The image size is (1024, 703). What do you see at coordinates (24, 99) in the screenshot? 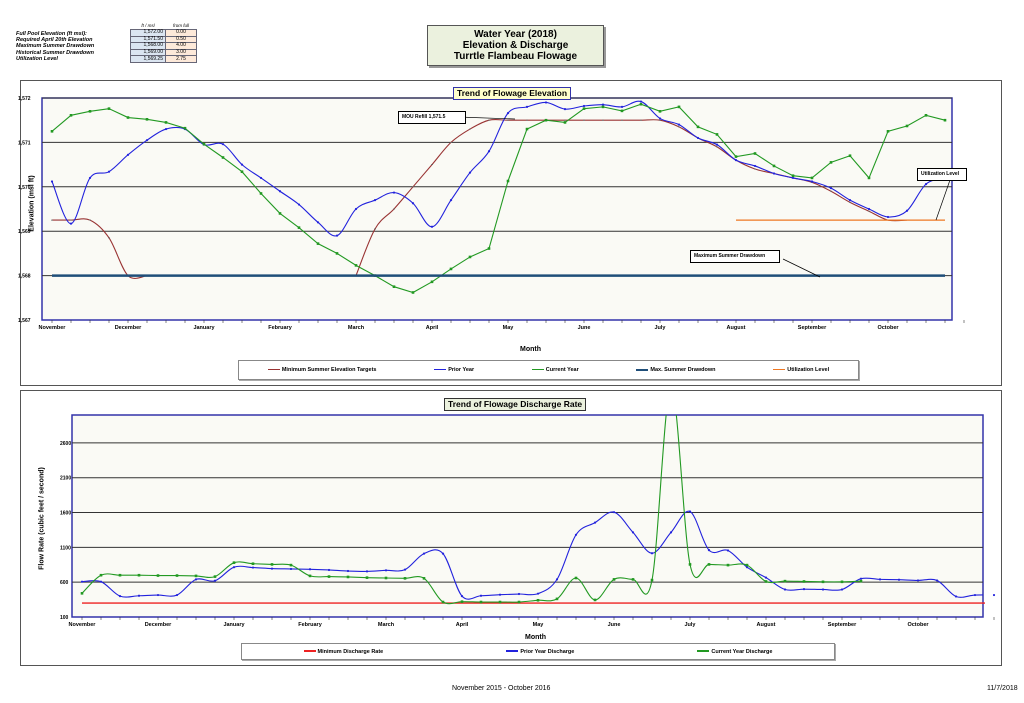
I see `y-tick-label: 1,572` at bounding box center [24, 99].